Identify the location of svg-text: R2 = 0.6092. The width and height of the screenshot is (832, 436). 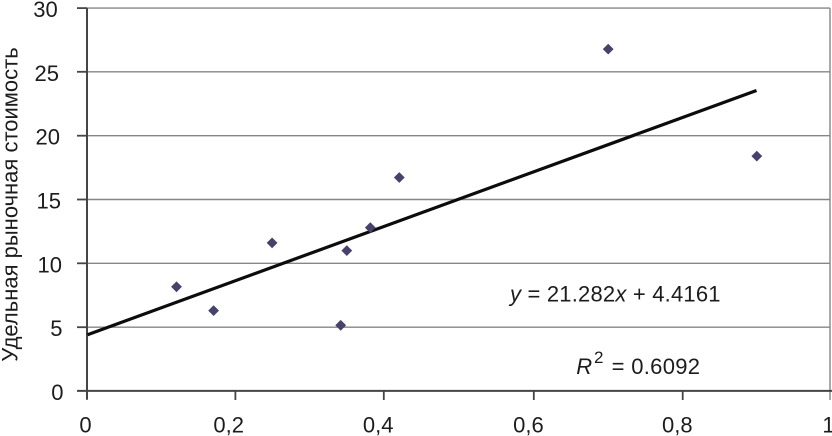
(638, 363).